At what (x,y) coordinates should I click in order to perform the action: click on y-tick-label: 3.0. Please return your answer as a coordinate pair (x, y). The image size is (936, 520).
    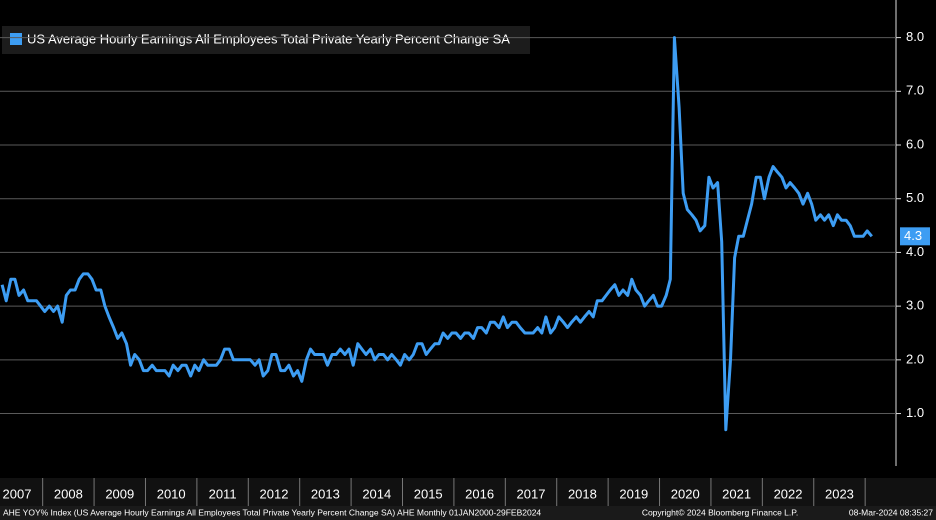
    Looking at the image, I should click on (915, 305).